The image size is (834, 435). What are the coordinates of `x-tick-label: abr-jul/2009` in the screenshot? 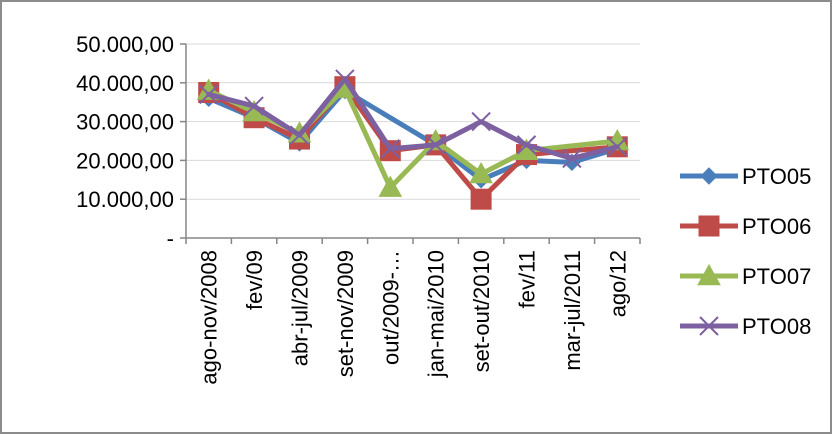 It's located at (300, 308).